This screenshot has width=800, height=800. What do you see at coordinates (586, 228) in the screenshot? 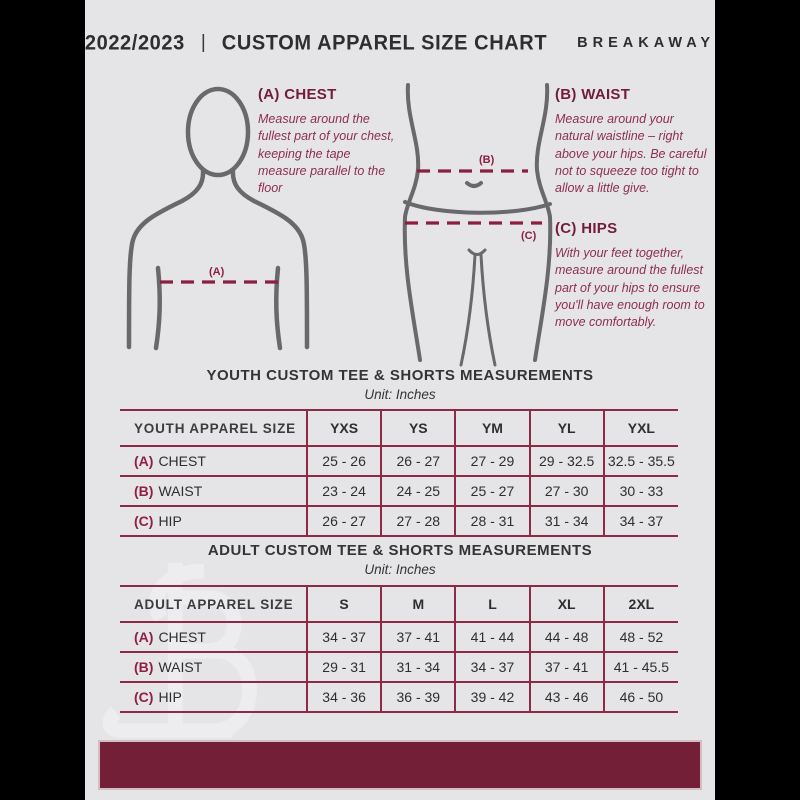
I see `hips-heading: (C) HIPS` at bounding box center [586, 228].